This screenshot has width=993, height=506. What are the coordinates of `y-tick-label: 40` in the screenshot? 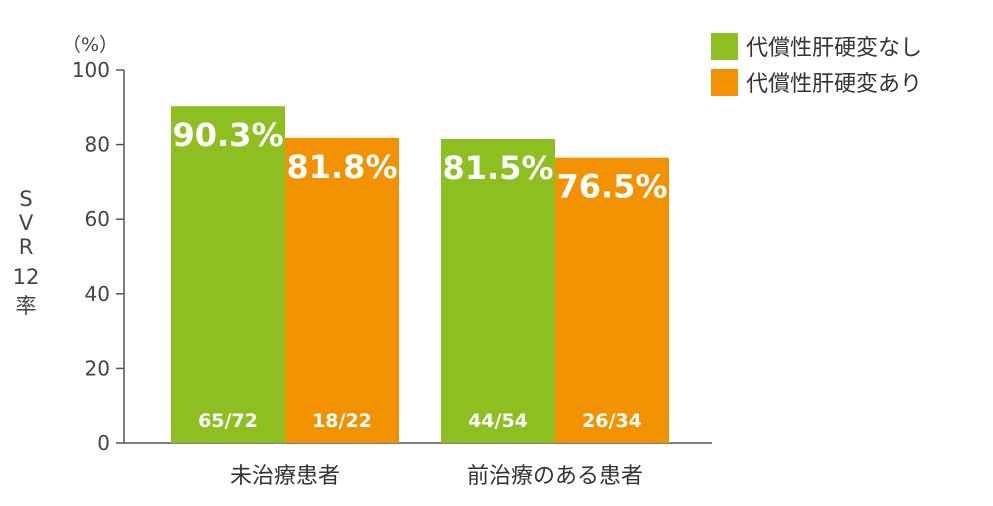 It's located at (97, 294).